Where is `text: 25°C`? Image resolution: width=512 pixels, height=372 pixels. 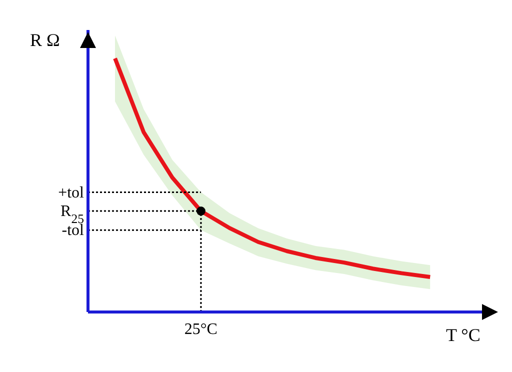
text: 25°C is located at coordinates (201, 329).